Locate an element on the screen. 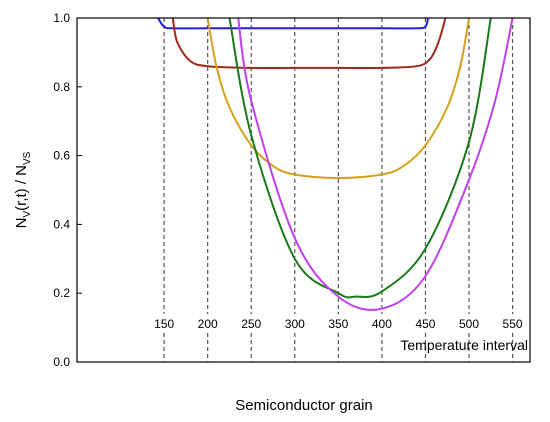  y-label-sub-2: VS is located at coordinates (27, 158).